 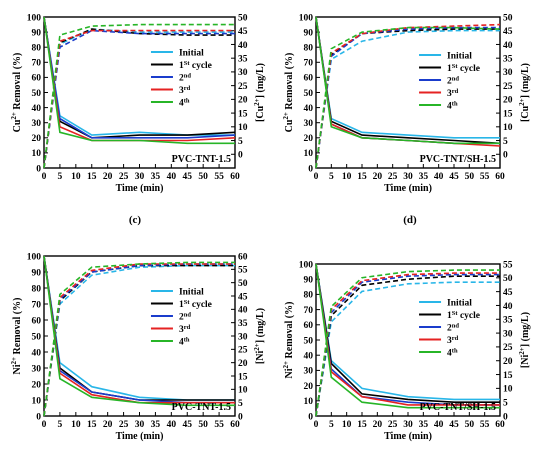 I want to click on panel-label: (c), so click(x=135, y=220).